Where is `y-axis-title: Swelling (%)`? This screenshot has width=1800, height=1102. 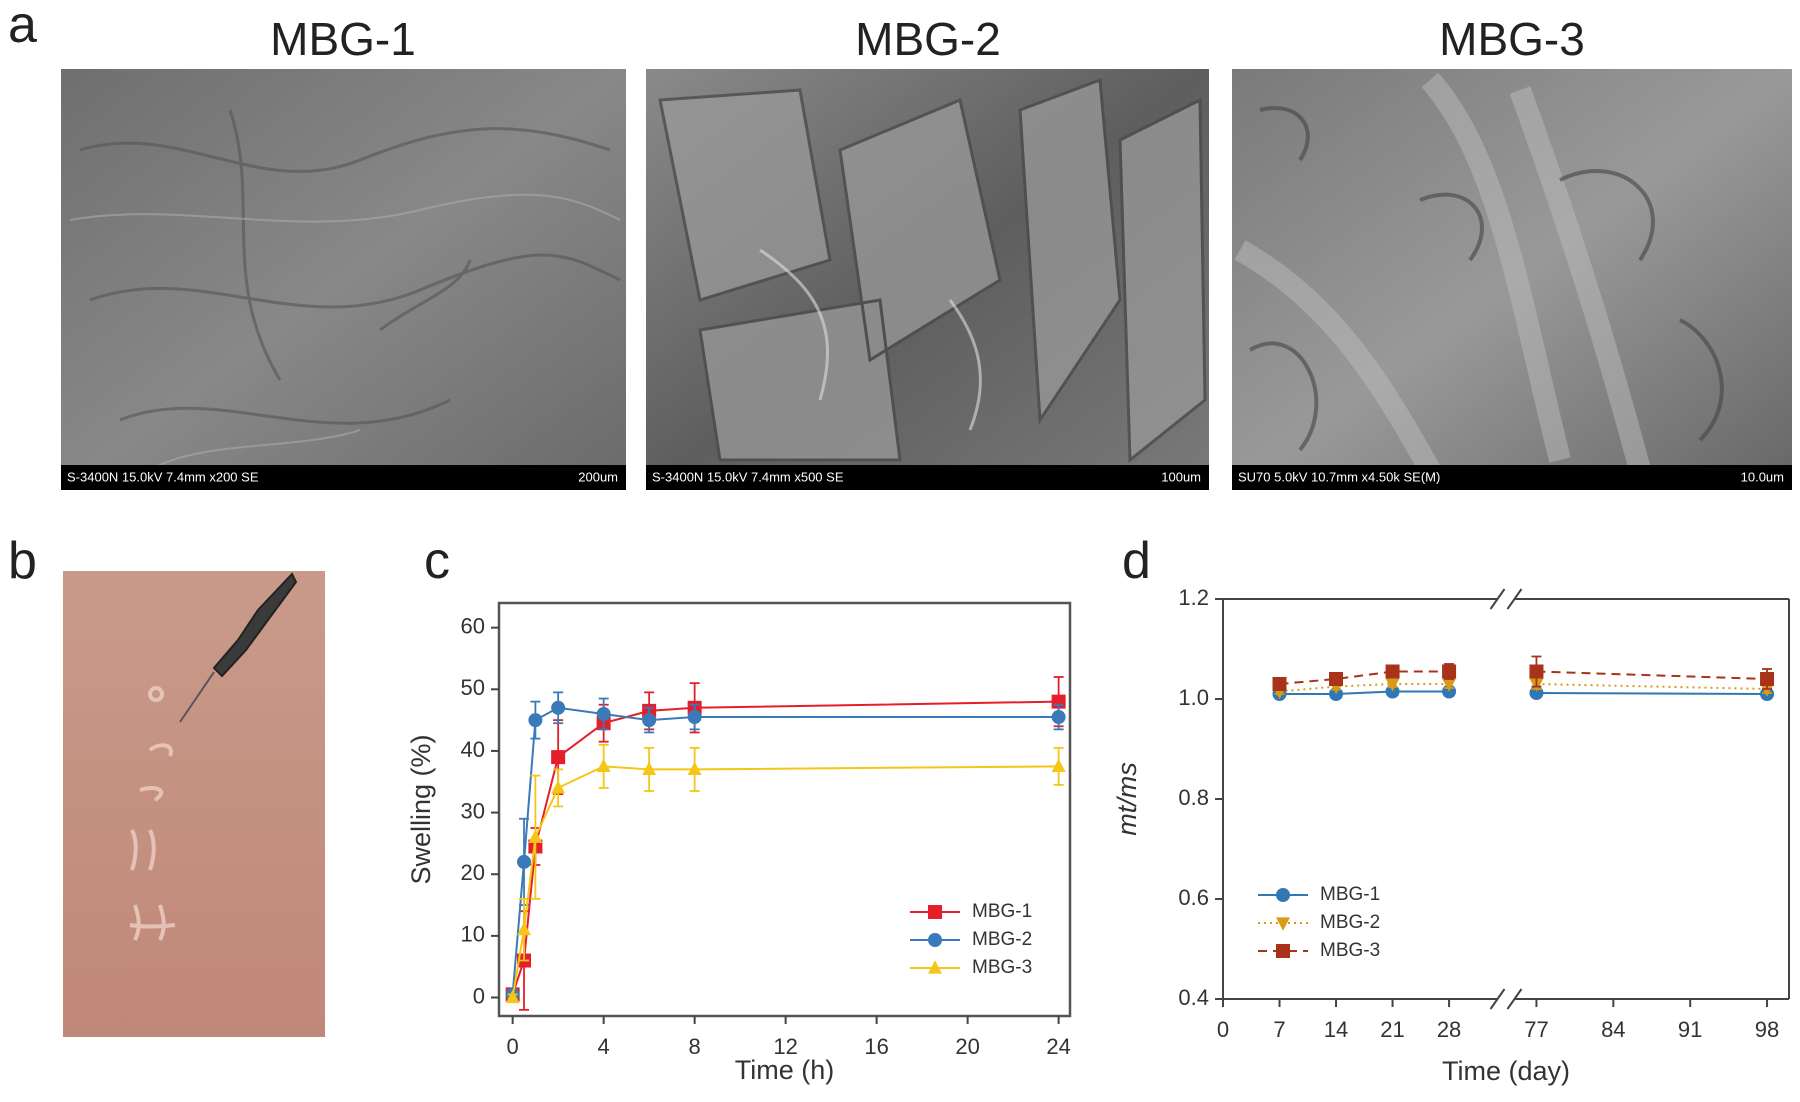
y-axis-title: Swelling (%) is located at coordinates (421, 809).